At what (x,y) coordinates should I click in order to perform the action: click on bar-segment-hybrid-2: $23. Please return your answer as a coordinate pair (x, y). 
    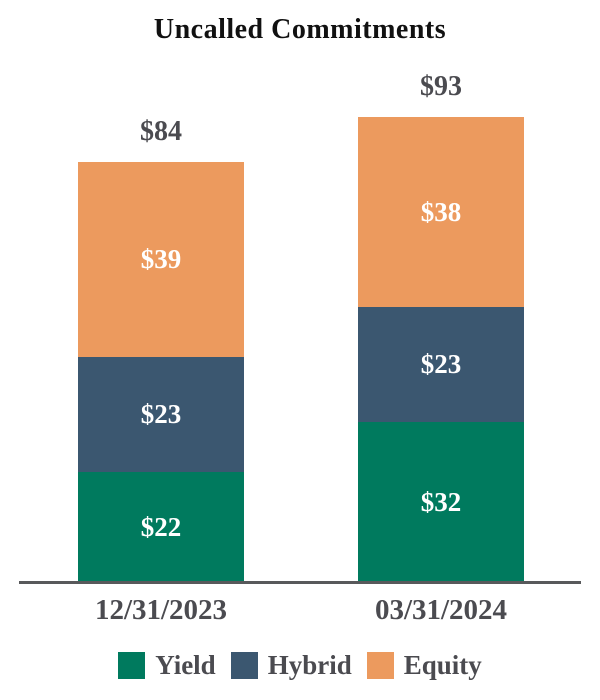
    Looking at the image, I should click on (441, 364).